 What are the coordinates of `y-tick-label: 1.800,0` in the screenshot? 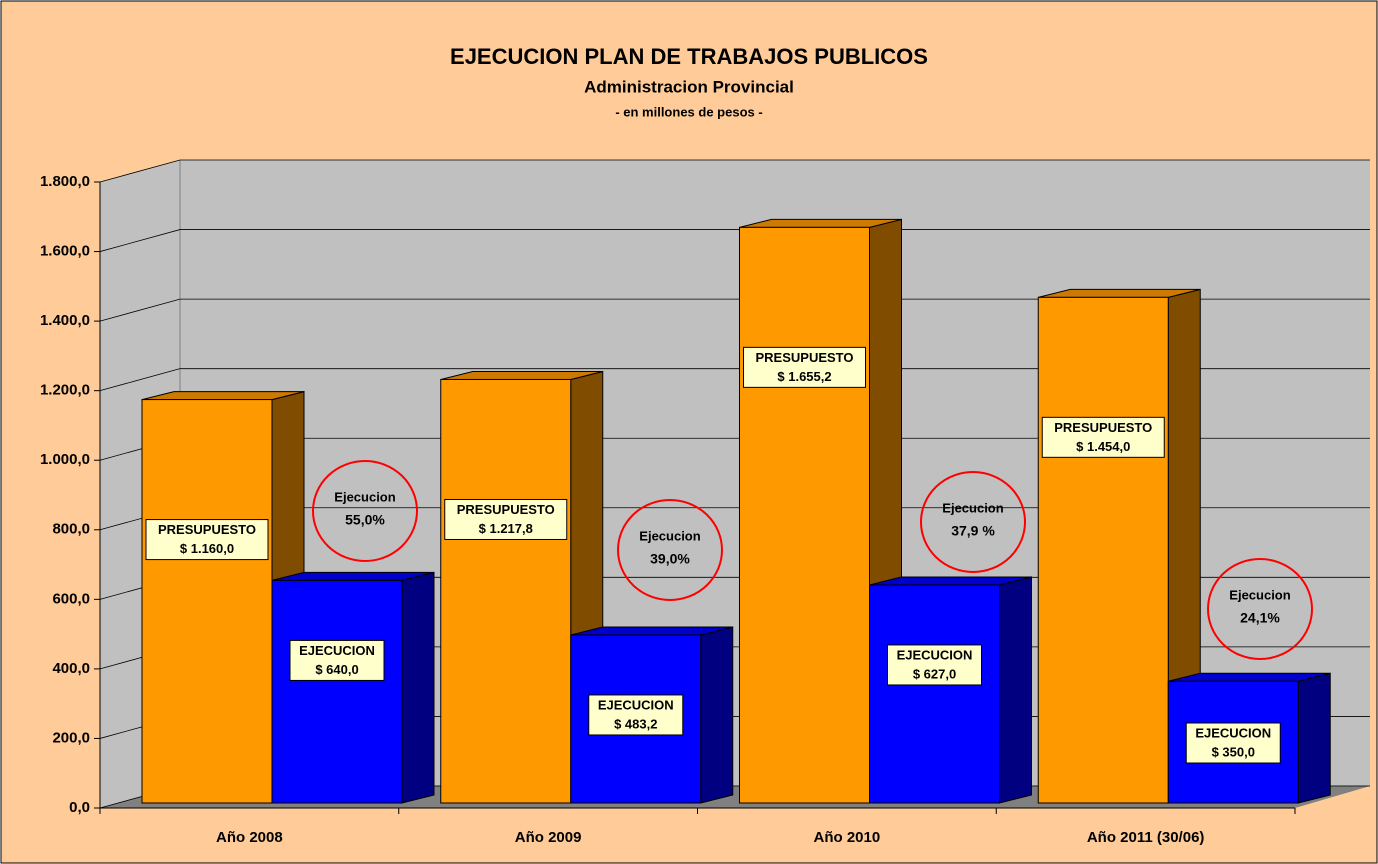 It's located at (65, 181).